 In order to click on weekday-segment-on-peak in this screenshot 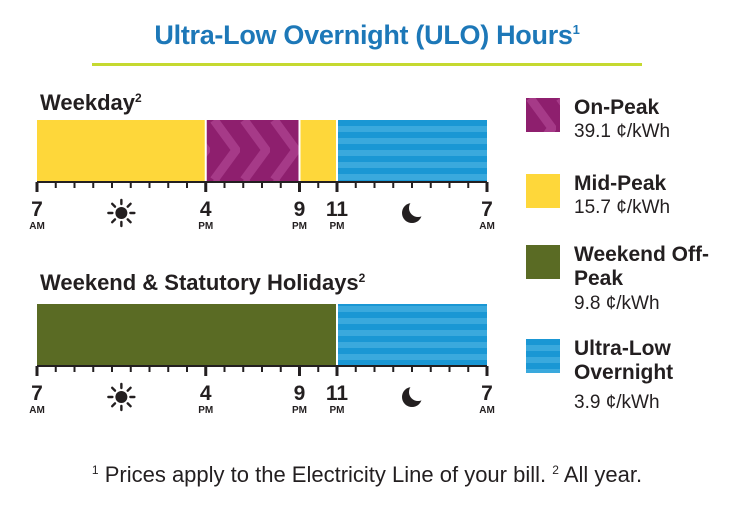, I will do `click(252, 151)`.